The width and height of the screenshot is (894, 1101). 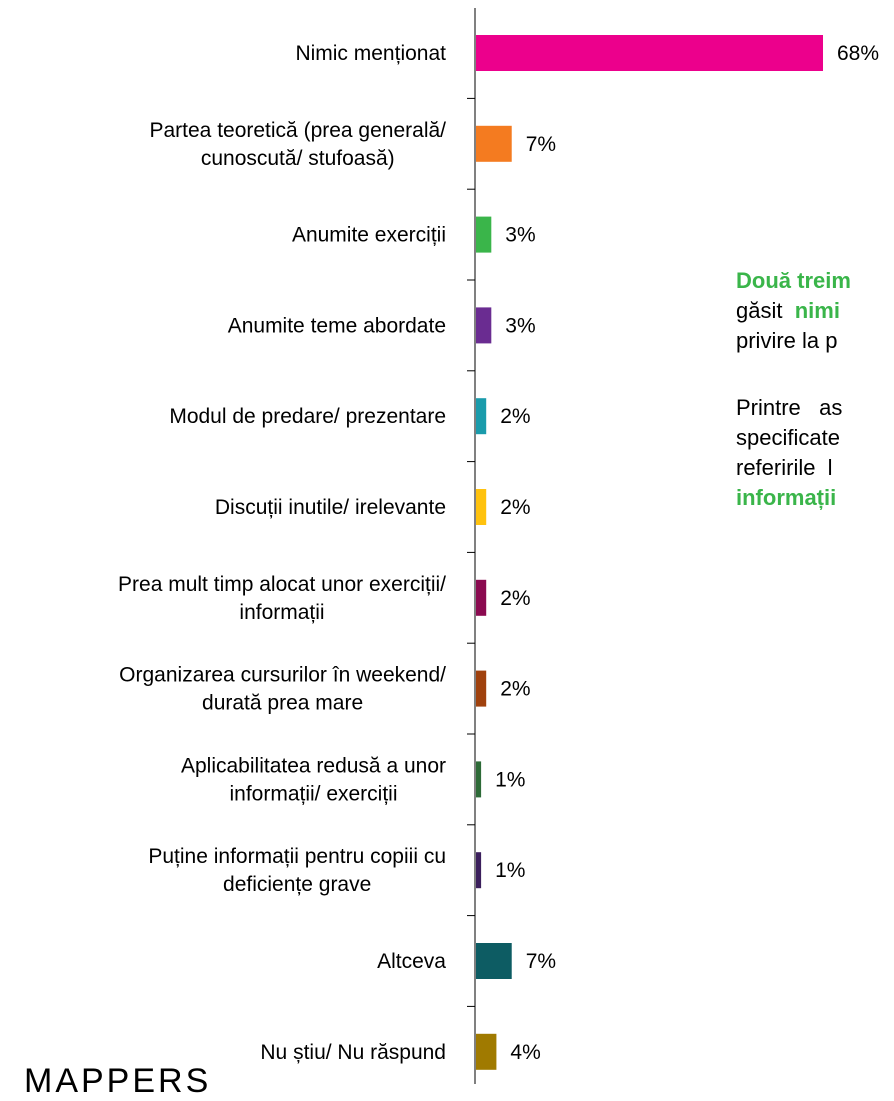 I want to click on category-label: Partea teoretică (prea generală/, so click(x=297, y=130).